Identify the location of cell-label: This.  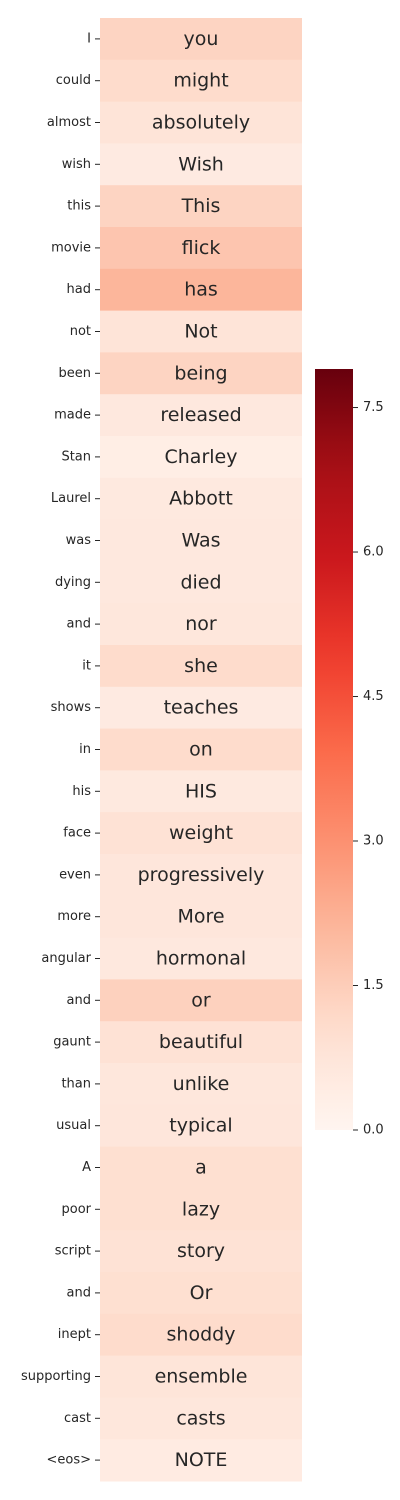
(201, 206).